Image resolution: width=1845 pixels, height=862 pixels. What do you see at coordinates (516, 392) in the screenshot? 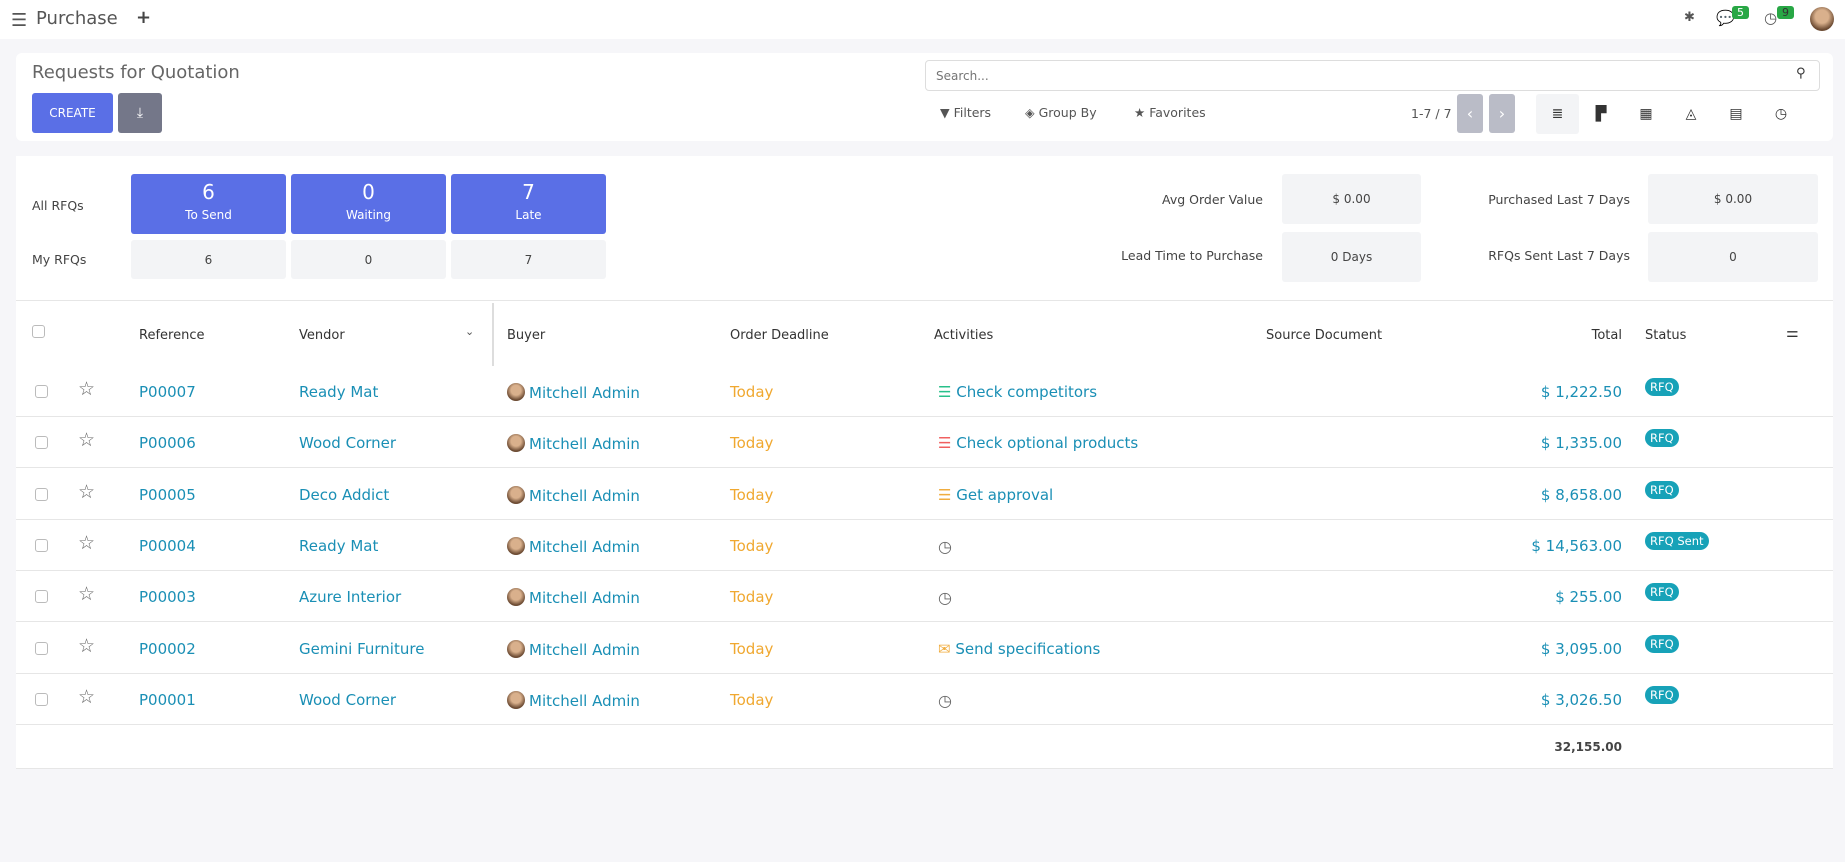
I see `buyer-avatar` at bounding box center [516, 392].